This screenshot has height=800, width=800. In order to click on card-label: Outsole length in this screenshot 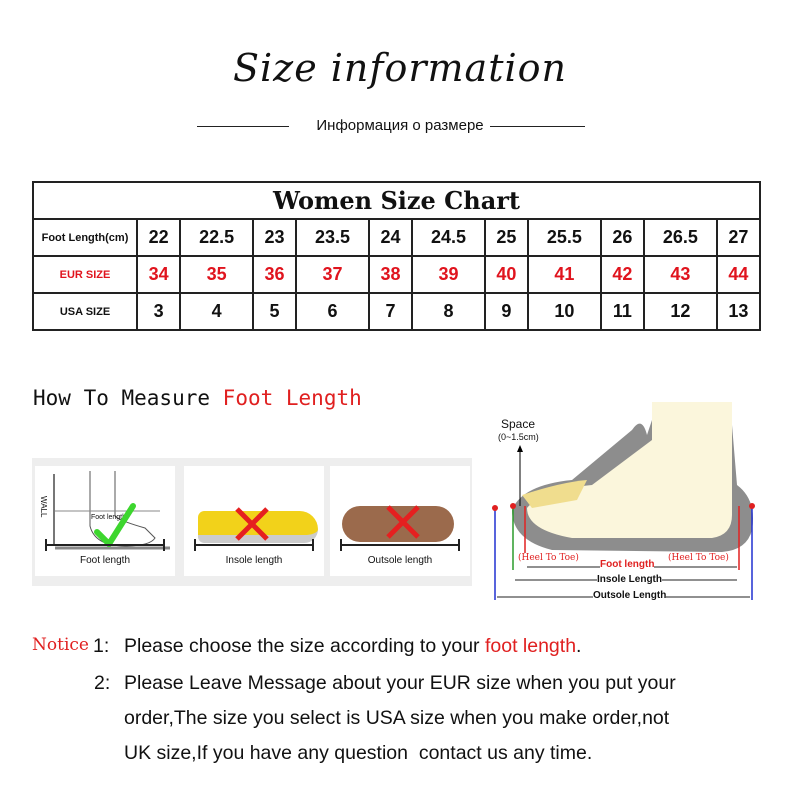, I will do `click(400, 560)`.